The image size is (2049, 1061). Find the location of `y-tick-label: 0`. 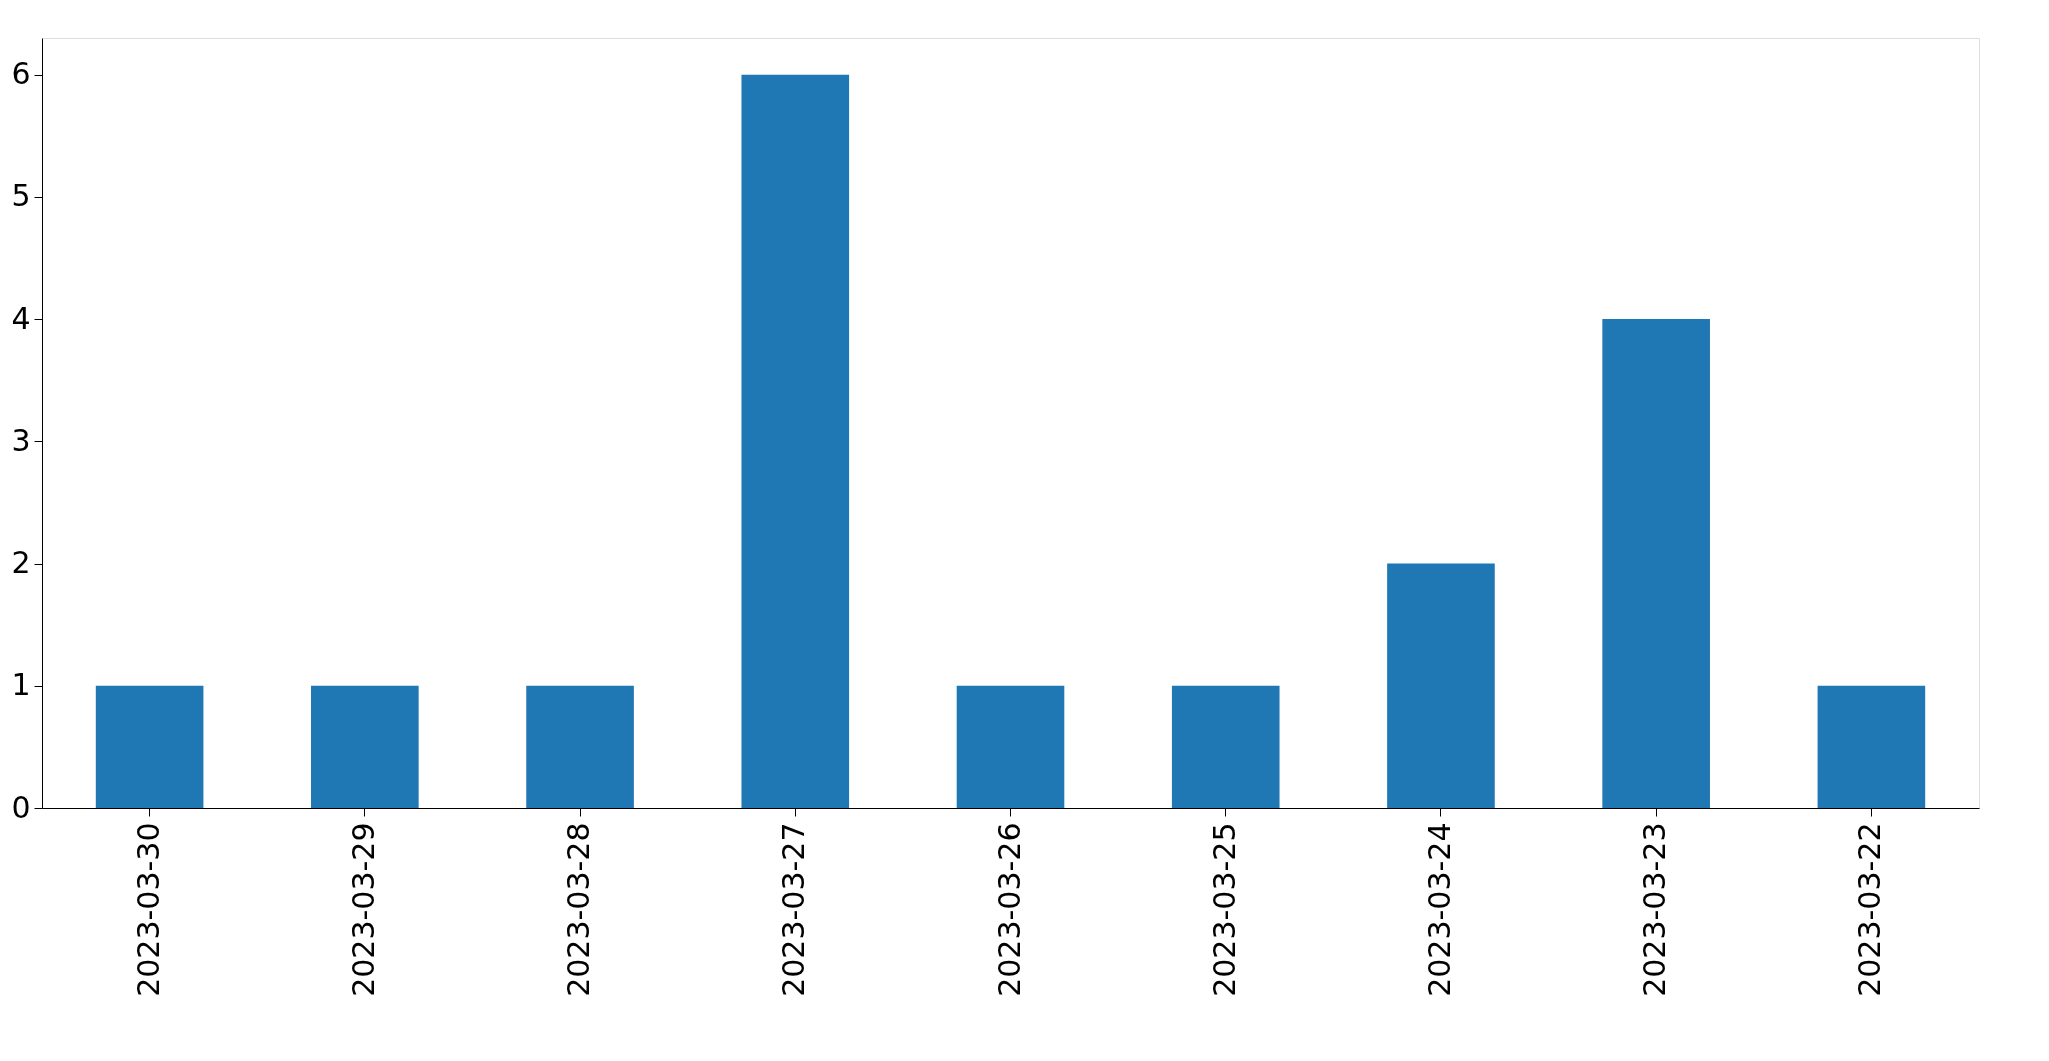

y-tick-label: 0 is located at coordinates (21, 807).